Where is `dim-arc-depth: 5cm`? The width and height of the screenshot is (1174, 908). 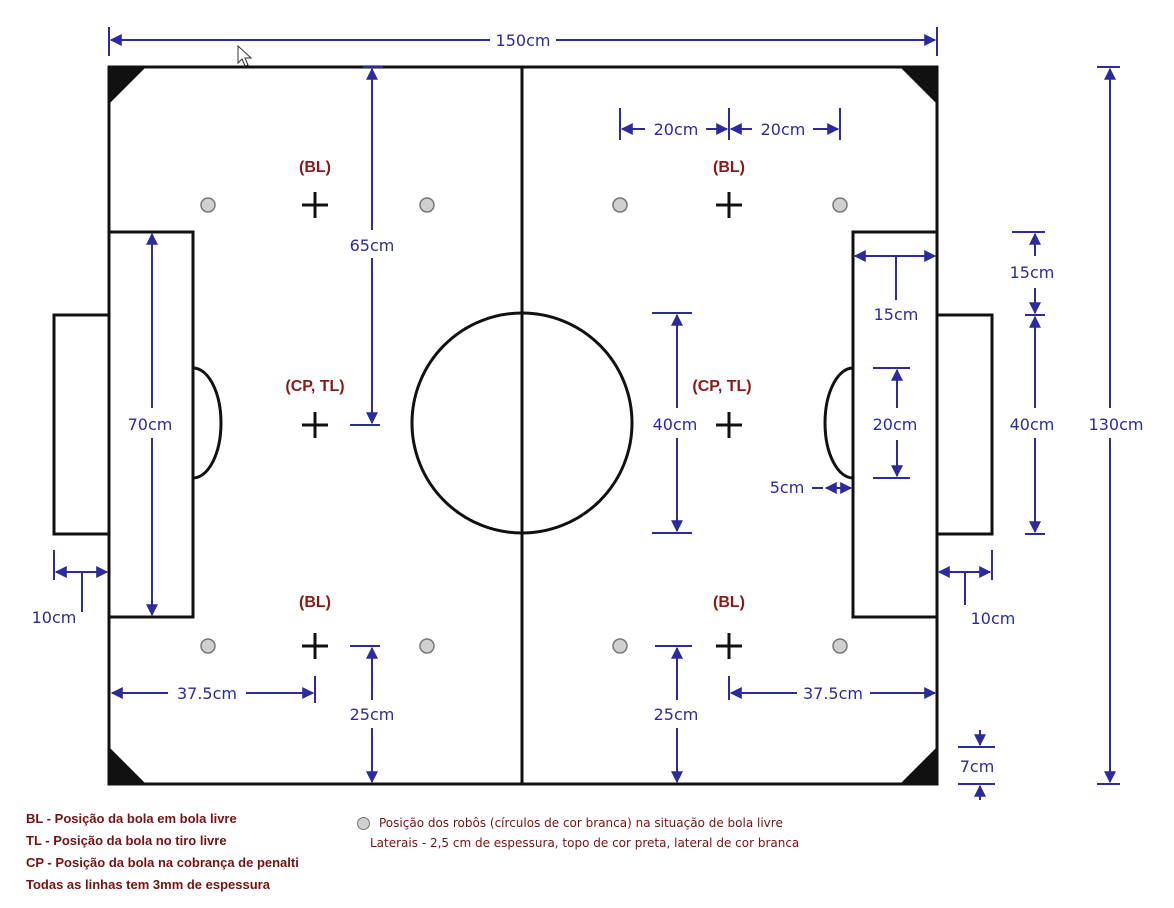 dim-arc-depth: 5cm is located at coordinates (787, 487).